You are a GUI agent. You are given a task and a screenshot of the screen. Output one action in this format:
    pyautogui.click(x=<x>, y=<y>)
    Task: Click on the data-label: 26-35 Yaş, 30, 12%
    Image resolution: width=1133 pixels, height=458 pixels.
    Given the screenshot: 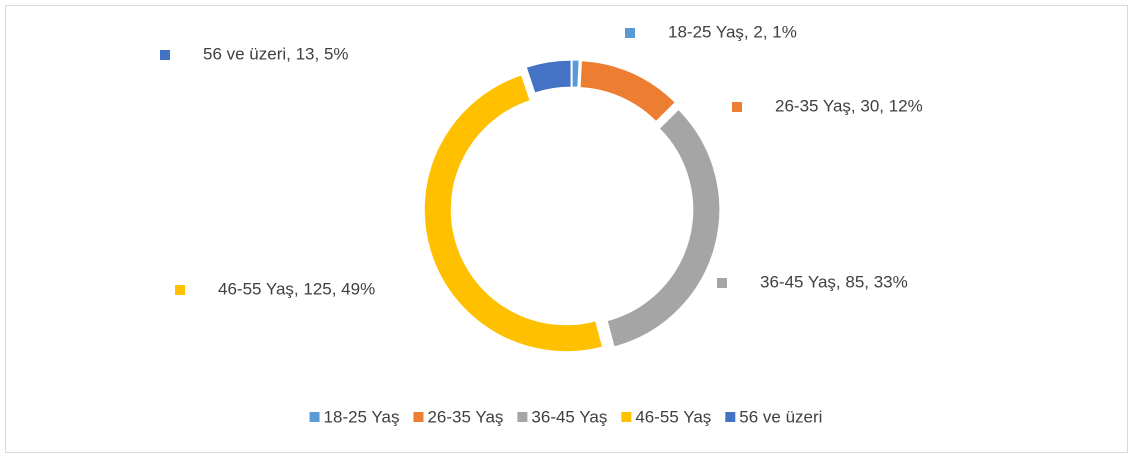 What is the action you would take?
    pyautogui.click(x=849, y=105)
    